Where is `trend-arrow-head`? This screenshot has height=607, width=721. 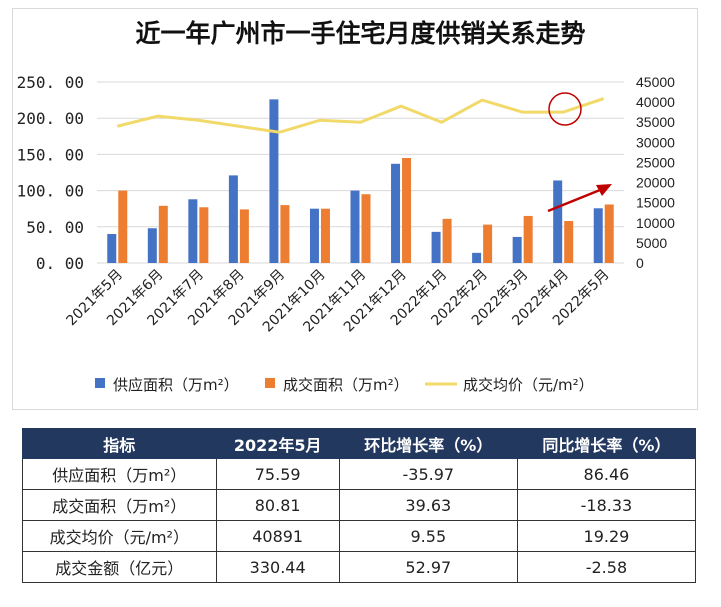 trend-arrow-head is located at coordinates (604, 190).